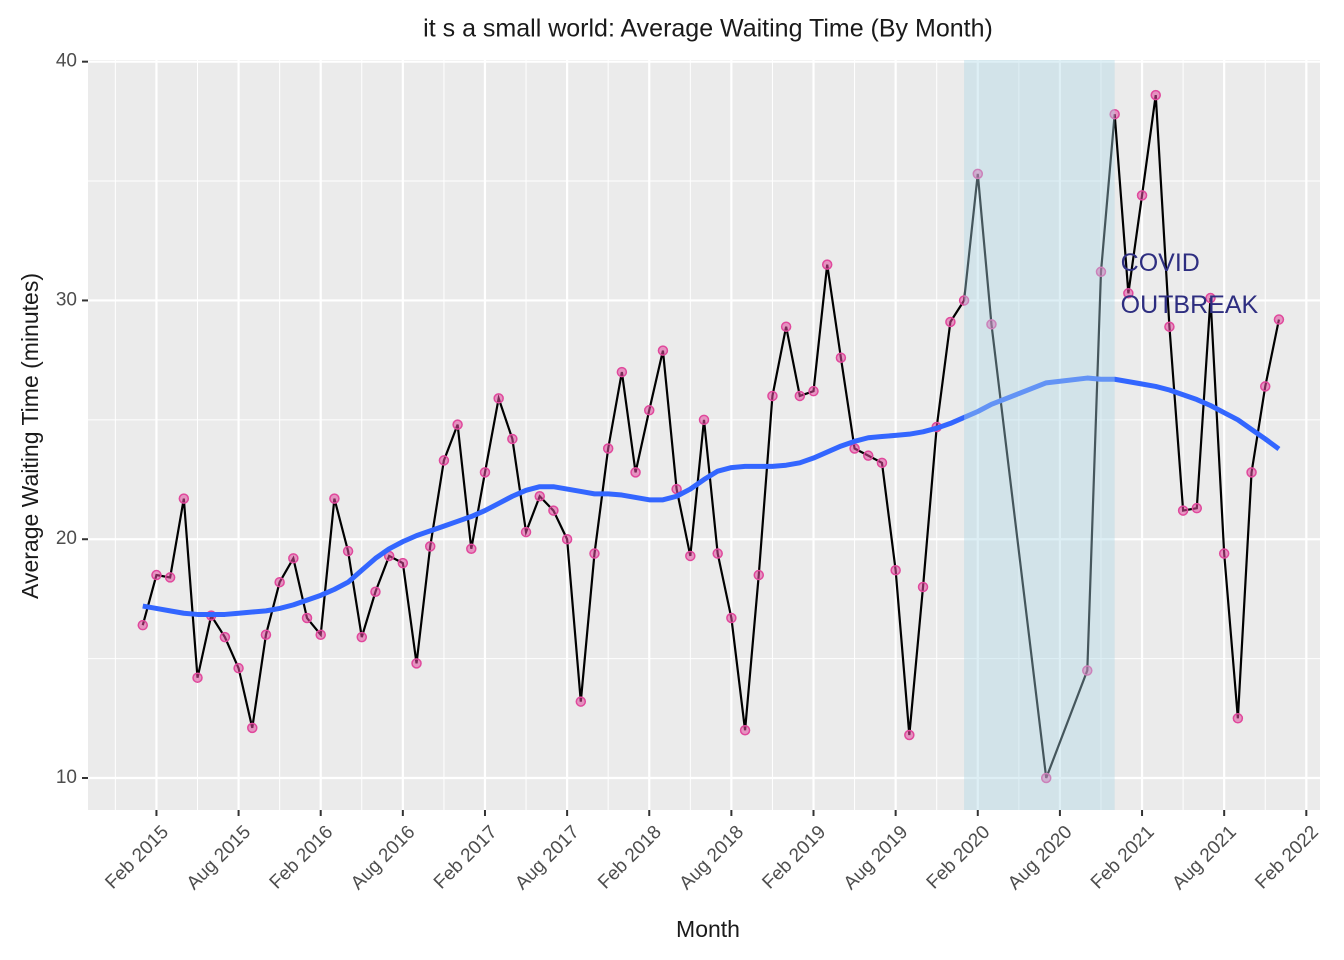 The image size is (1344, 960). What do you see at coordinates (383, 858) in the screenshot?
I see `x-tick-label: Aug 2016` at bounding box center [383, 858].